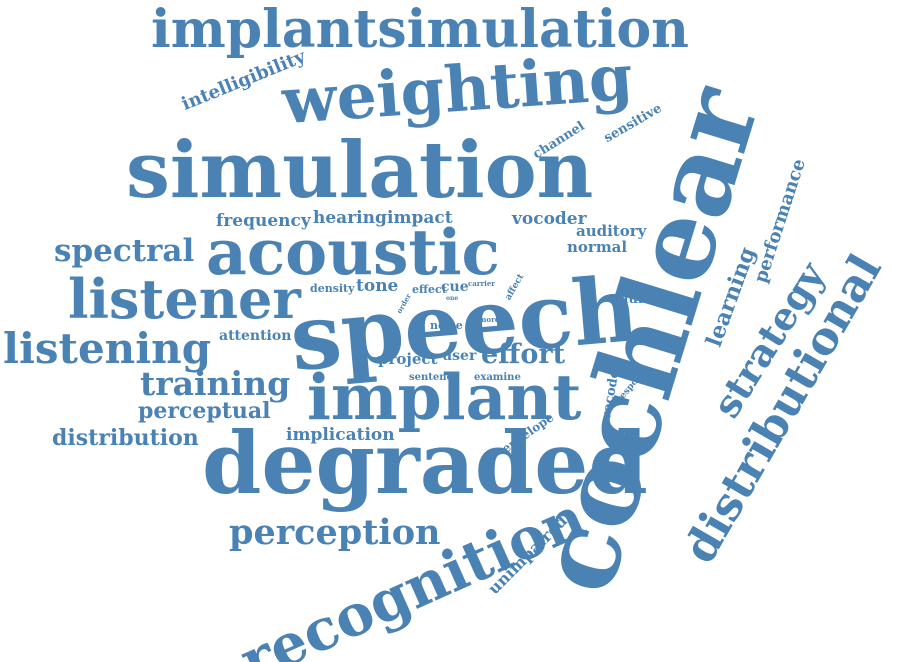 The width and height of the screenshot is (900, 662). I want to click on word-density: density, so click(332, 288).